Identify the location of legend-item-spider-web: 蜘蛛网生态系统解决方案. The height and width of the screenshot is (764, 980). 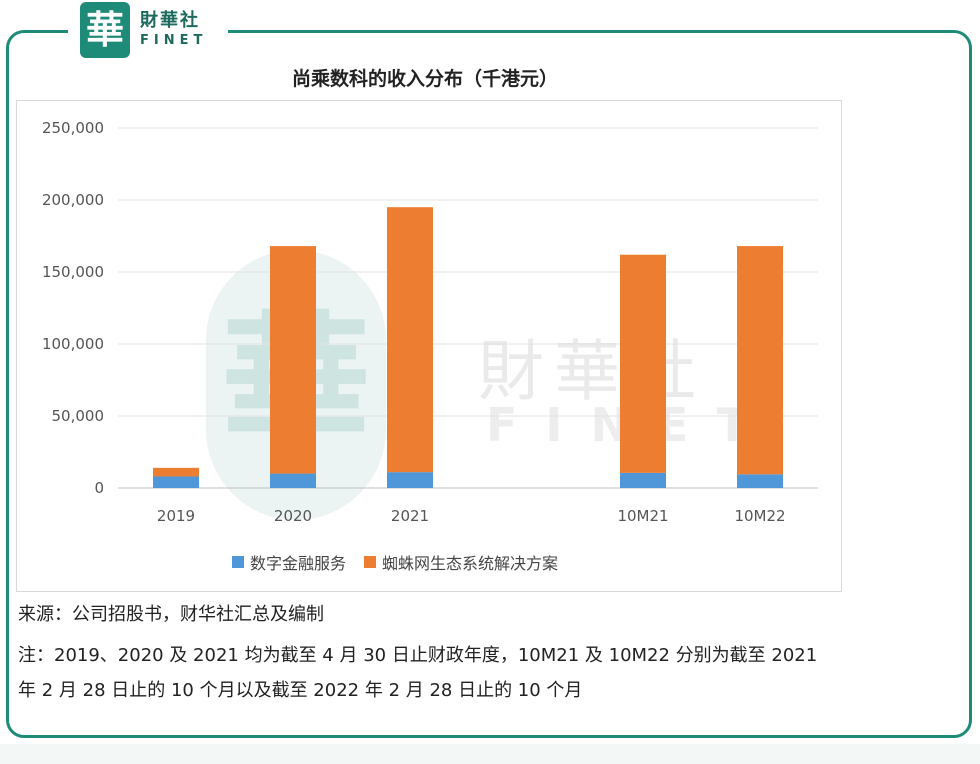
(461, 562).